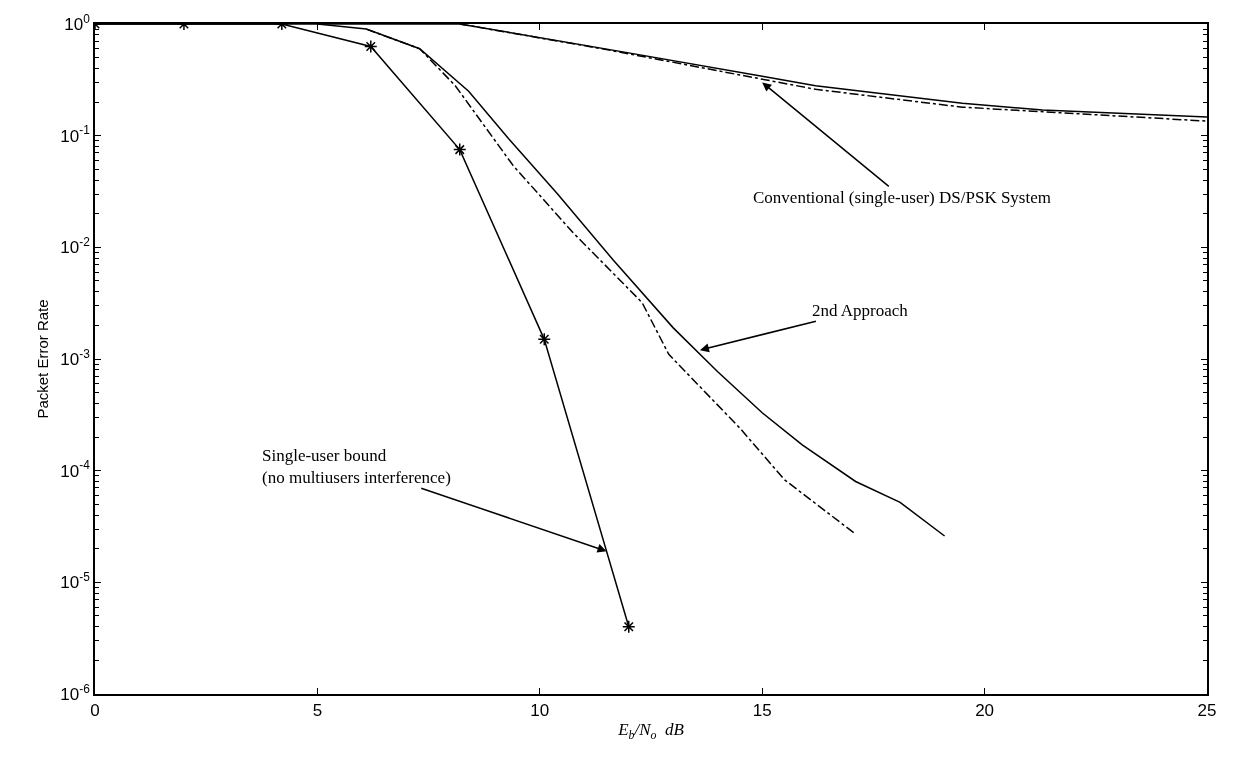 This screenshot has width=1237, height=764. Describe the element at coordinates (651, 731) in the screenshot. I see `x-axis-title: E$_{b}$/N$_{o}$ dB` at that location.